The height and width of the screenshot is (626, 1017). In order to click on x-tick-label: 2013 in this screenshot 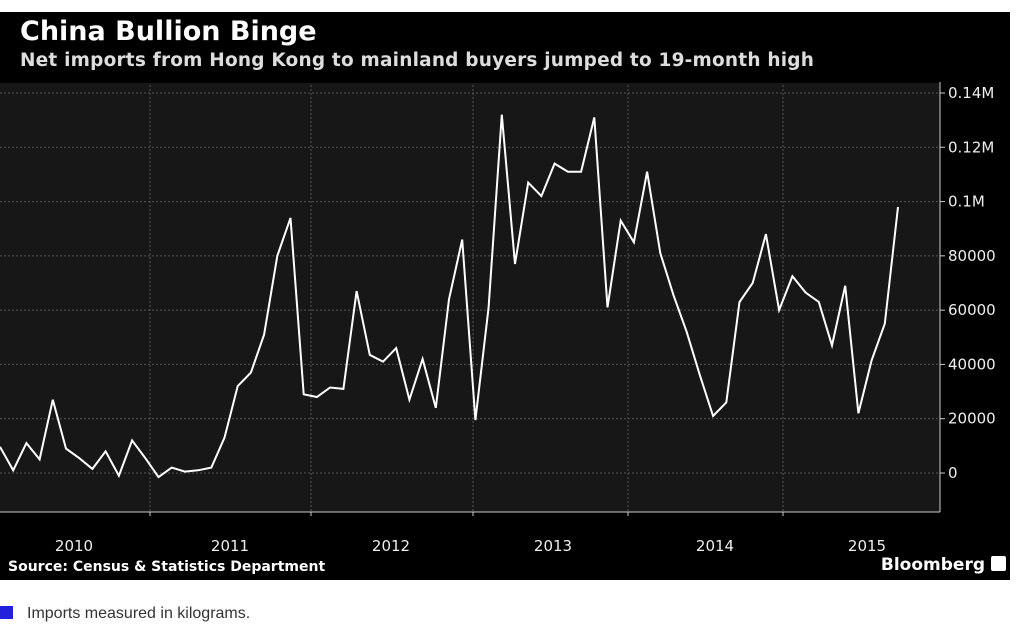, I will do `click(553, 546)`.